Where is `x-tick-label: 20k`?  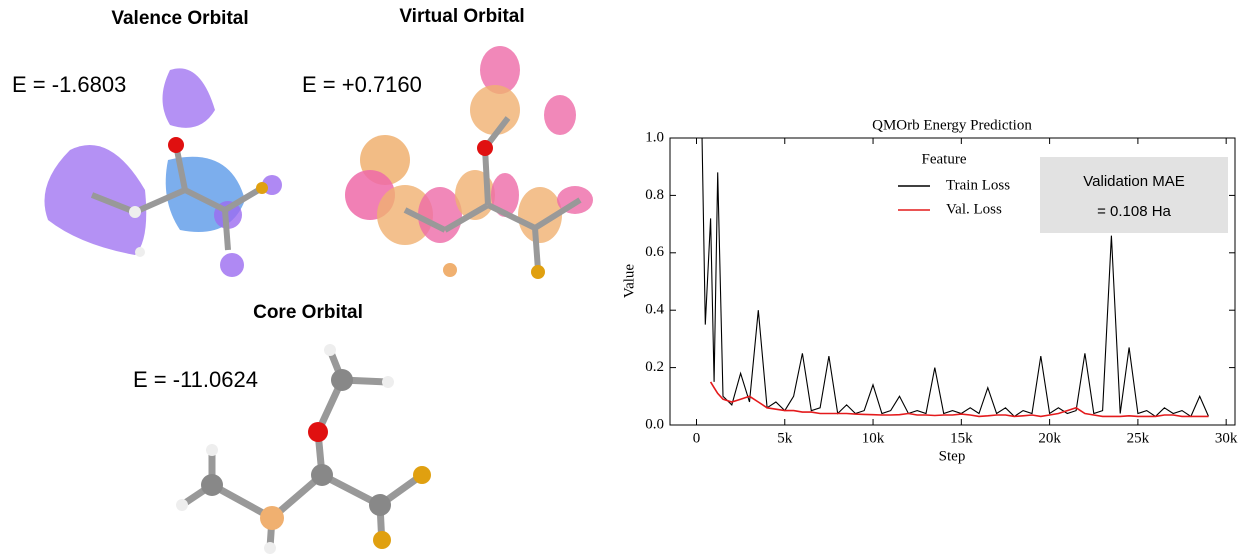
x-tick-label: 20k is located at coordinates (1049, 438).